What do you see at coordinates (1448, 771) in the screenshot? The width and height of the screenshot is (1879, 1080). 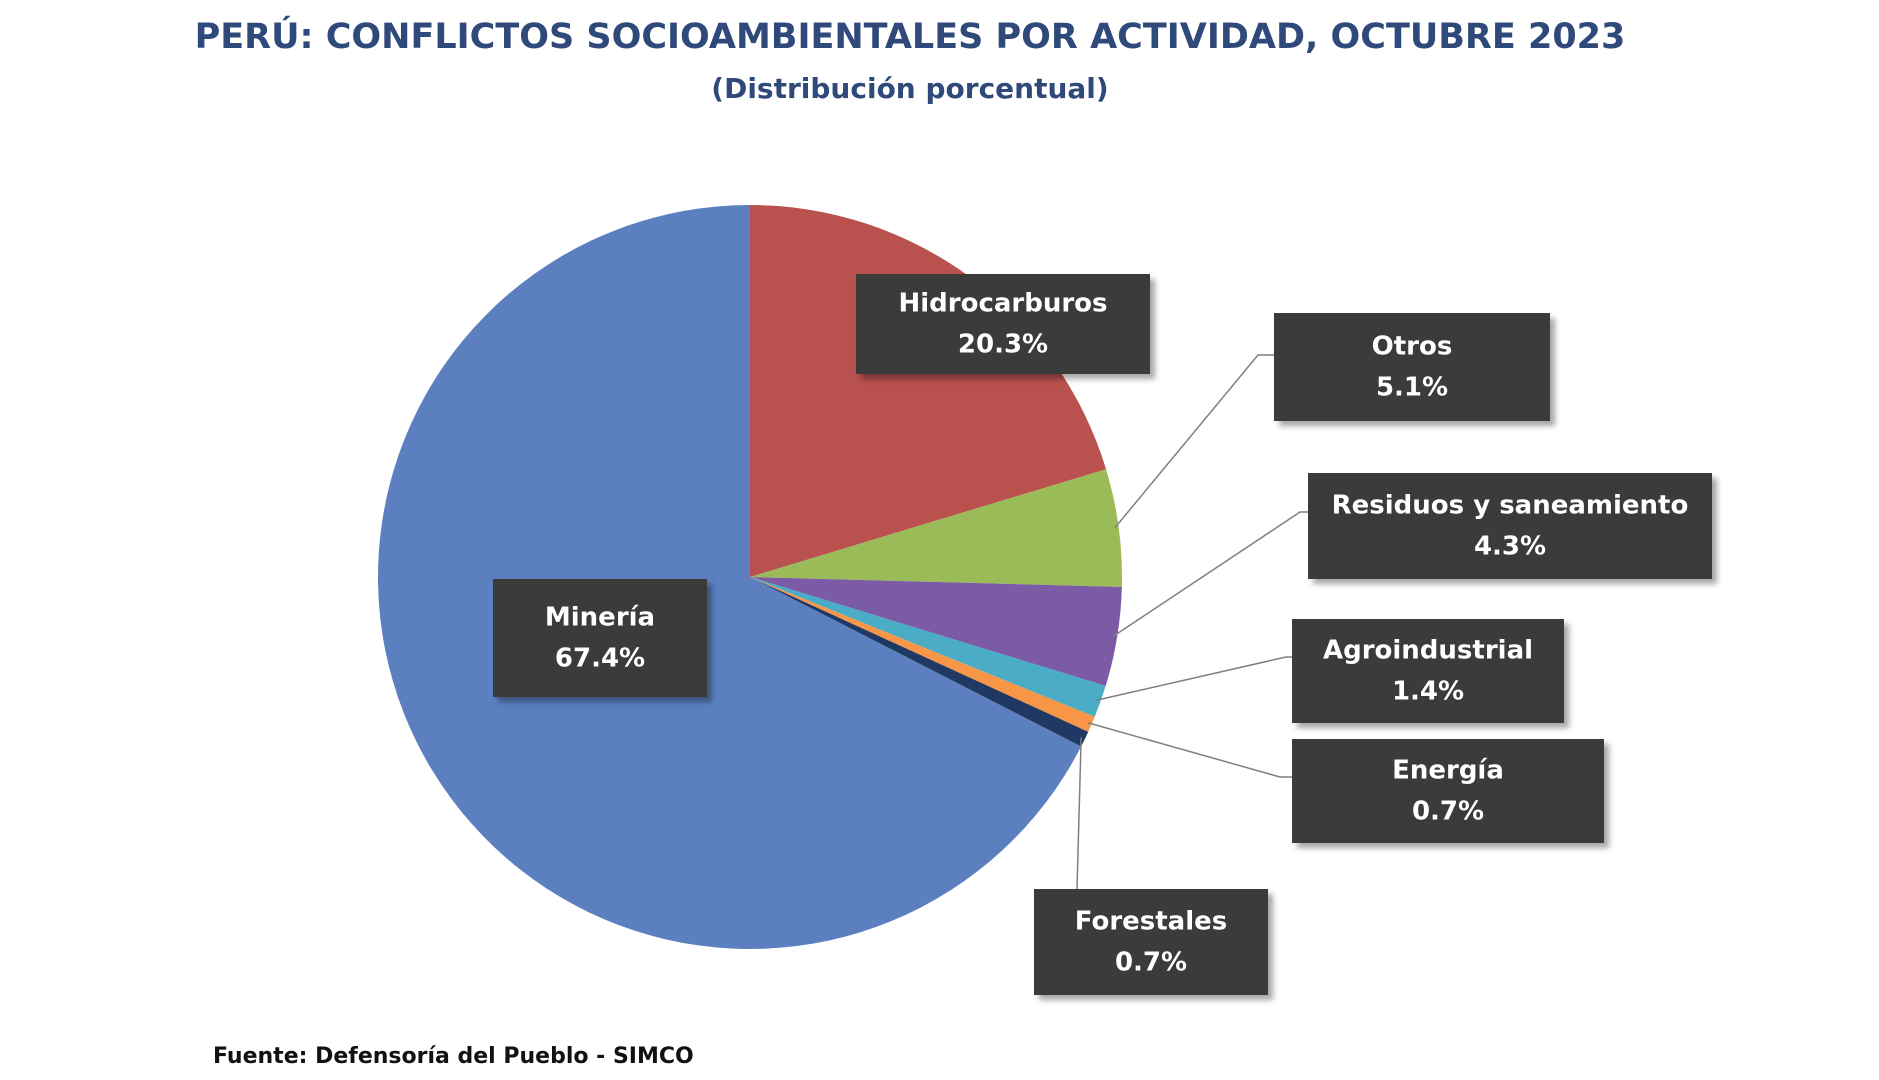 I see `label-name: Energía` at bounding box center [1448, 771].